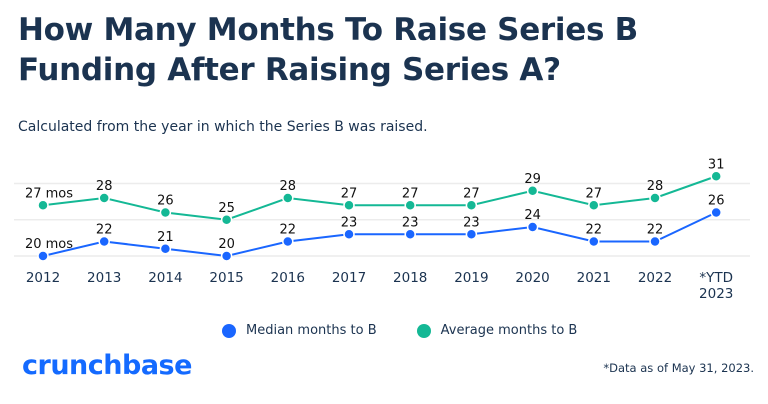 Image resolution: width=768 pixels, height=404 pixels. Describe the element at coordinates (229, 330) in the screenshot. I see `legend-swatch-median` at that location.